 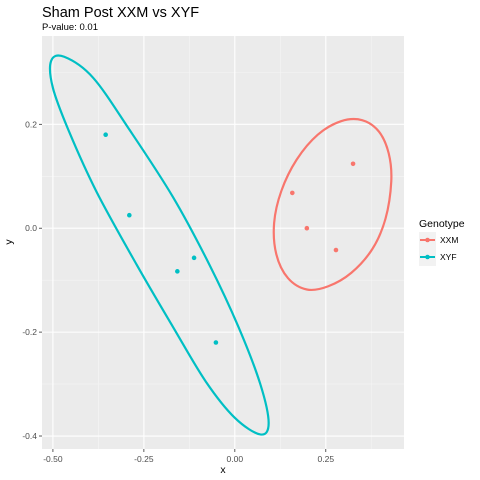 I want to click on legend: Genotype XXM XYF, so click(x=442, y=242).